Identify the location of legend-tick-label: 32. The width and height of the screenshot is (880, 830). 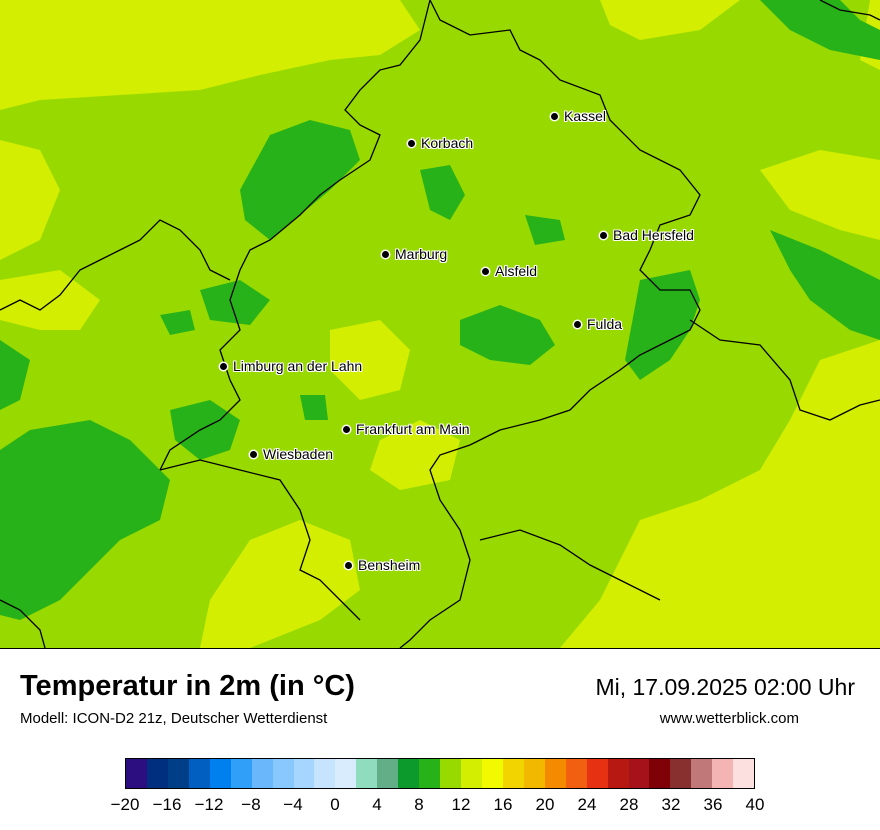
(671, 804).